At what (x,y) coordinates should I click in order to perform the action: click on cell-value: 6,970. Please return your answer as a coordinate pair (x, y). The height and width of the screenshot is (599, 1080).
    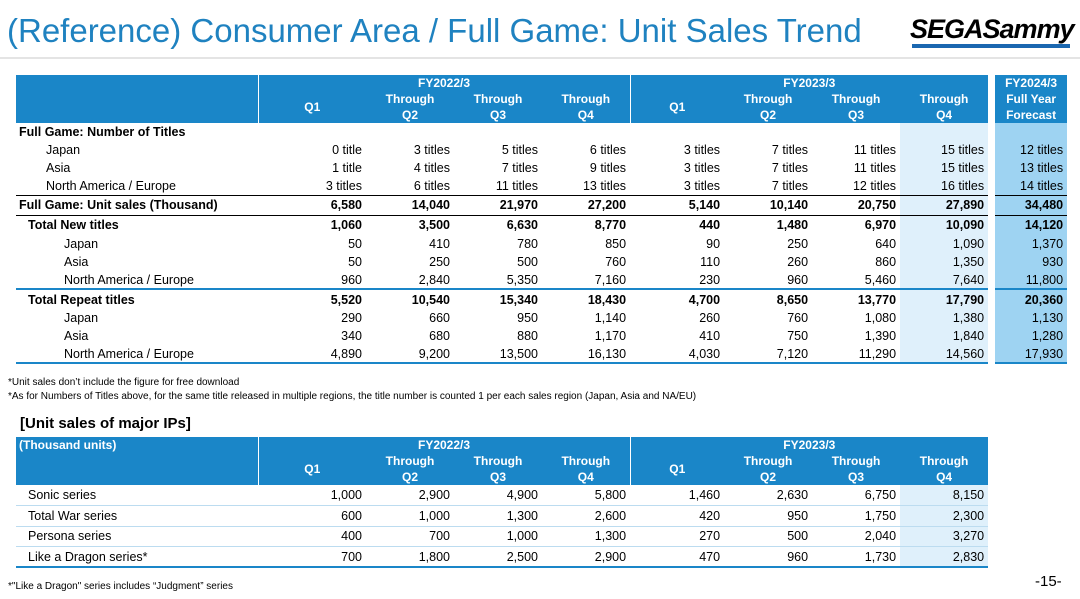
    Looking at the image, I should click on (880, 225).